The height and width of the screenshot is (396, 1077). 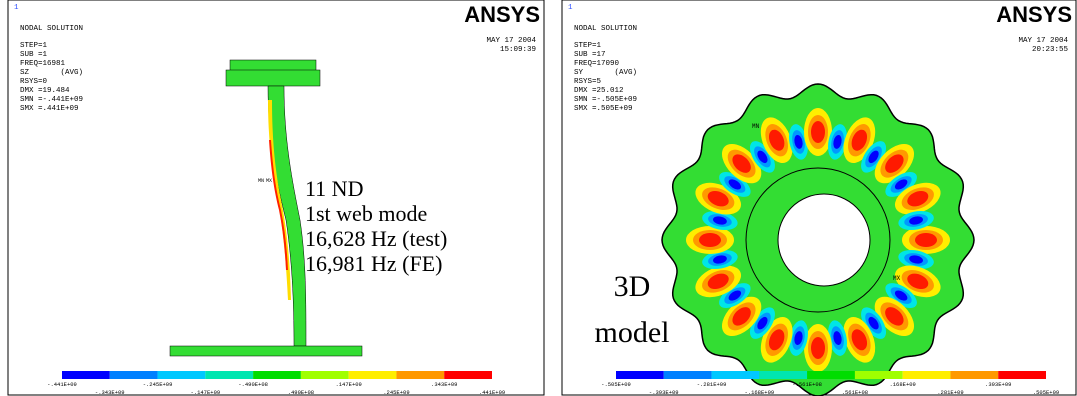 What do you see at coordinates (51, 73) in the screenshot?
I see `solution-info: SZ (AVG)` at bounding box center [51, 73].